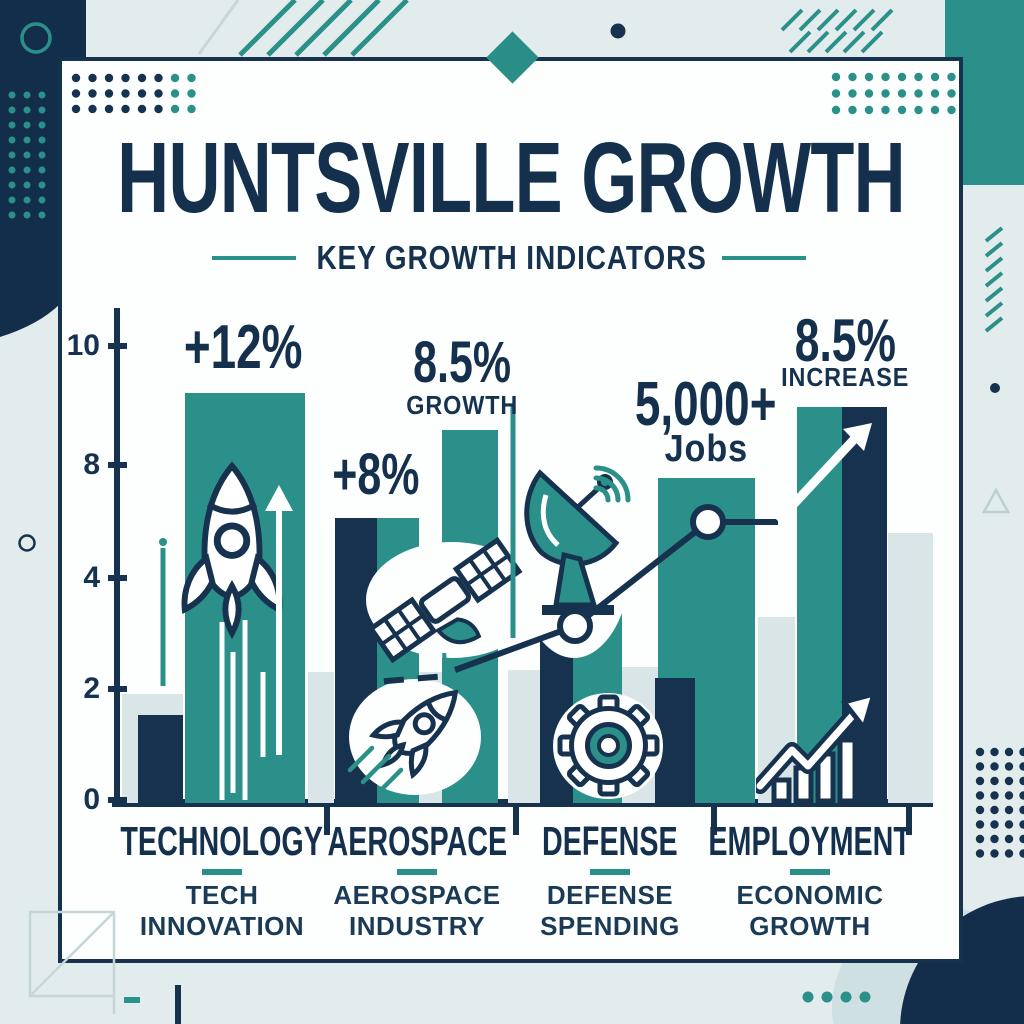 This screenshot has width=1024, height=1024. Describe the element at coordinates (254, 258) in the screenshot. I see `subtitle-dash-left` at that location.